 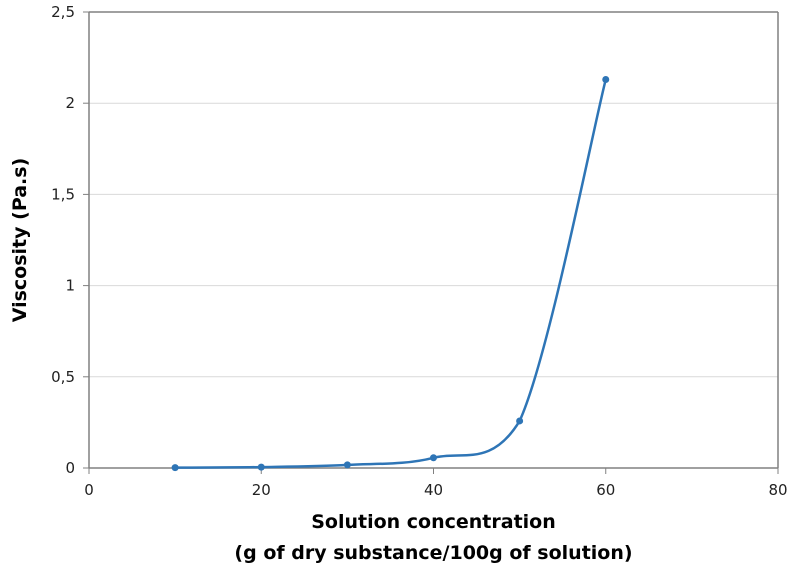 I want to click on y-tick-label: 2,5, so click(x=63, y=12).